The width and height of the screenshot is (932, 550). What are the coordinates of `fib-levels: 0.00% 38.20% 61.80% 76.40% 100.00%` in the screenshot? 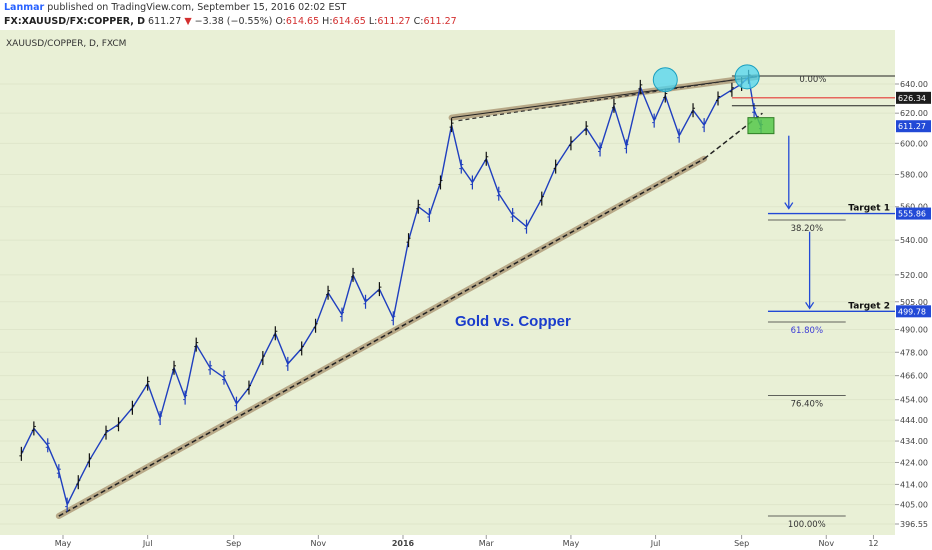 It's located at (806, 302).